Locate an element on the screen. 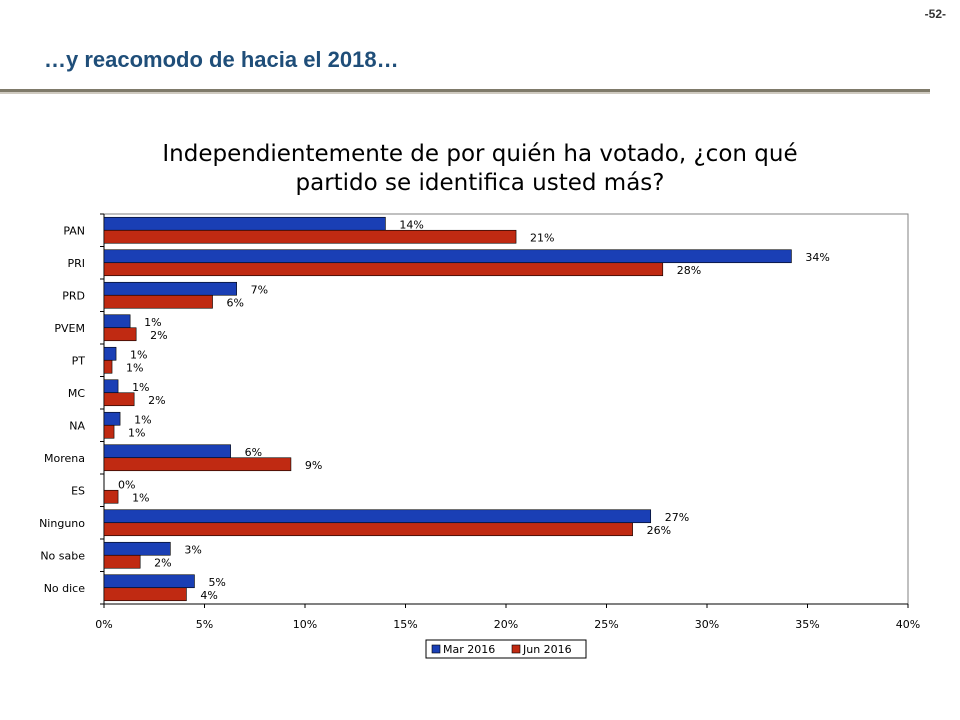 Image resolution: width=960 pixels, height=720 pixels. title-divider-shadow is located at coordinates (465, 93).